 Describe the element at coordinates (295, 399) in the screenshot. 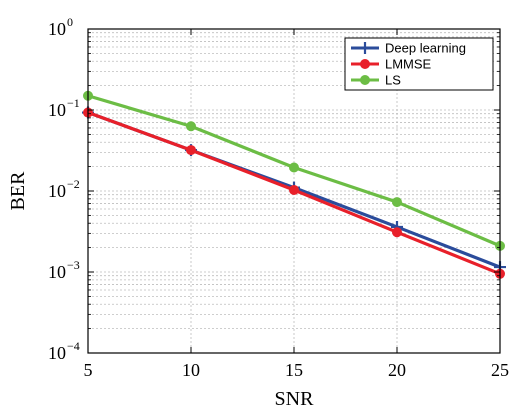

I see `x-axis-label: SNR` at that location.